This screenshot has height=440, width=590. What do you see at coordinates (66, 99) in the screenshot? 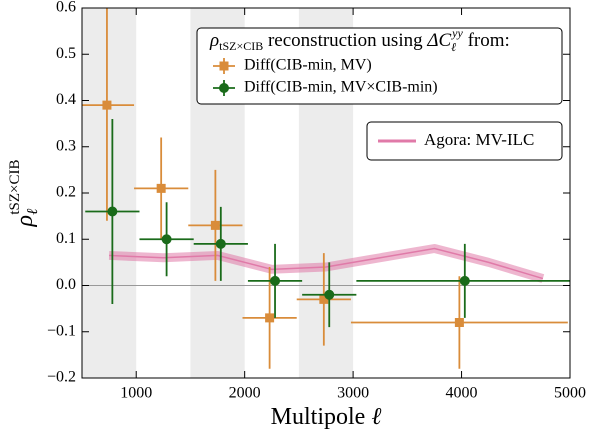
I see `y-tick-label: 0.4` at bounding box center [66, 99].